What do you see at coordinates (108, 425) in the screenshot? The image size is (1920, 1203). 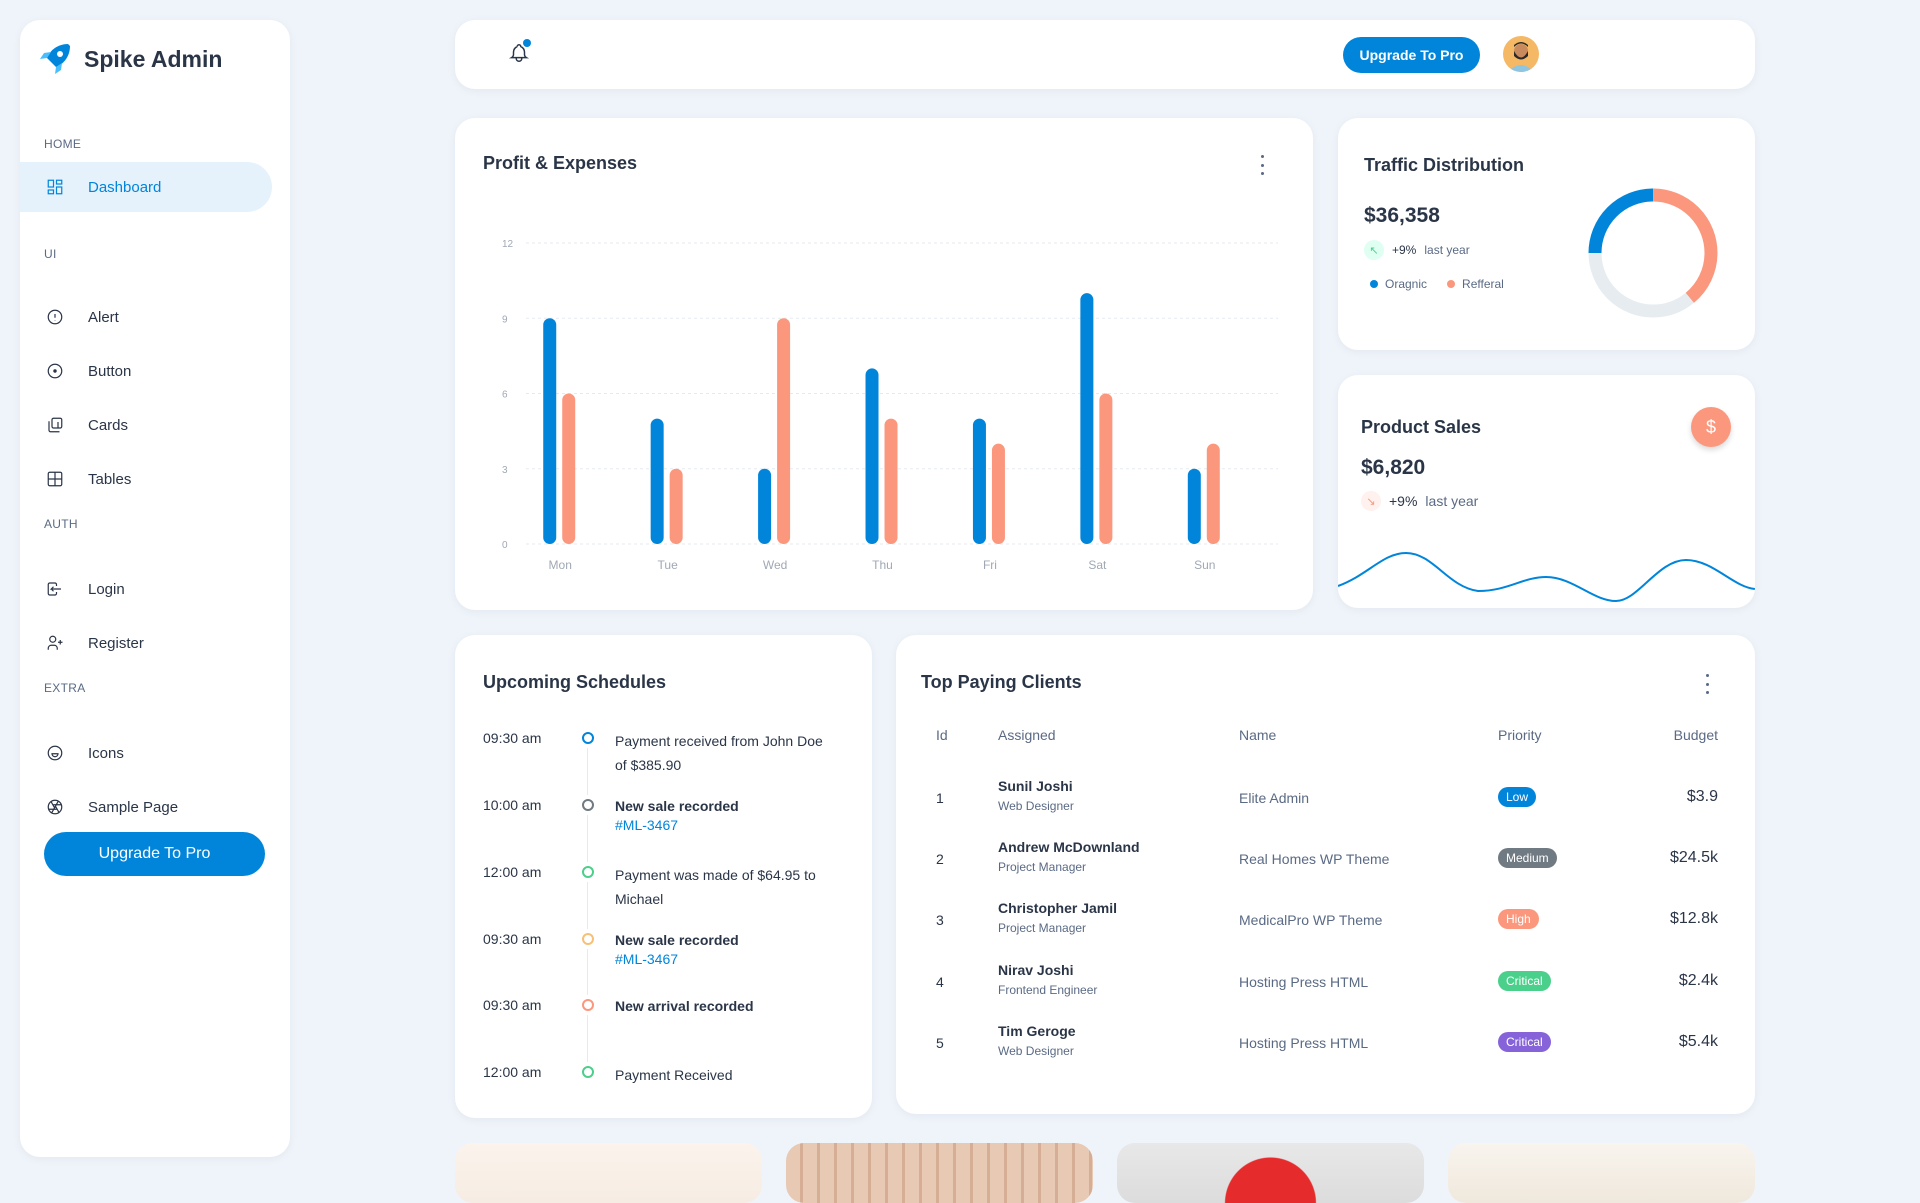 I see `sidebar-item-label: Cards` at bounding box center [108, 425].